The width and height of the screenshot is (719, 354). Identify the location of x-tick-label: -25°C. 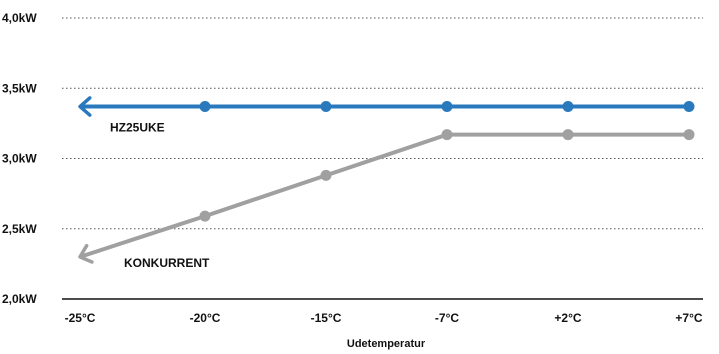
(80, 318).